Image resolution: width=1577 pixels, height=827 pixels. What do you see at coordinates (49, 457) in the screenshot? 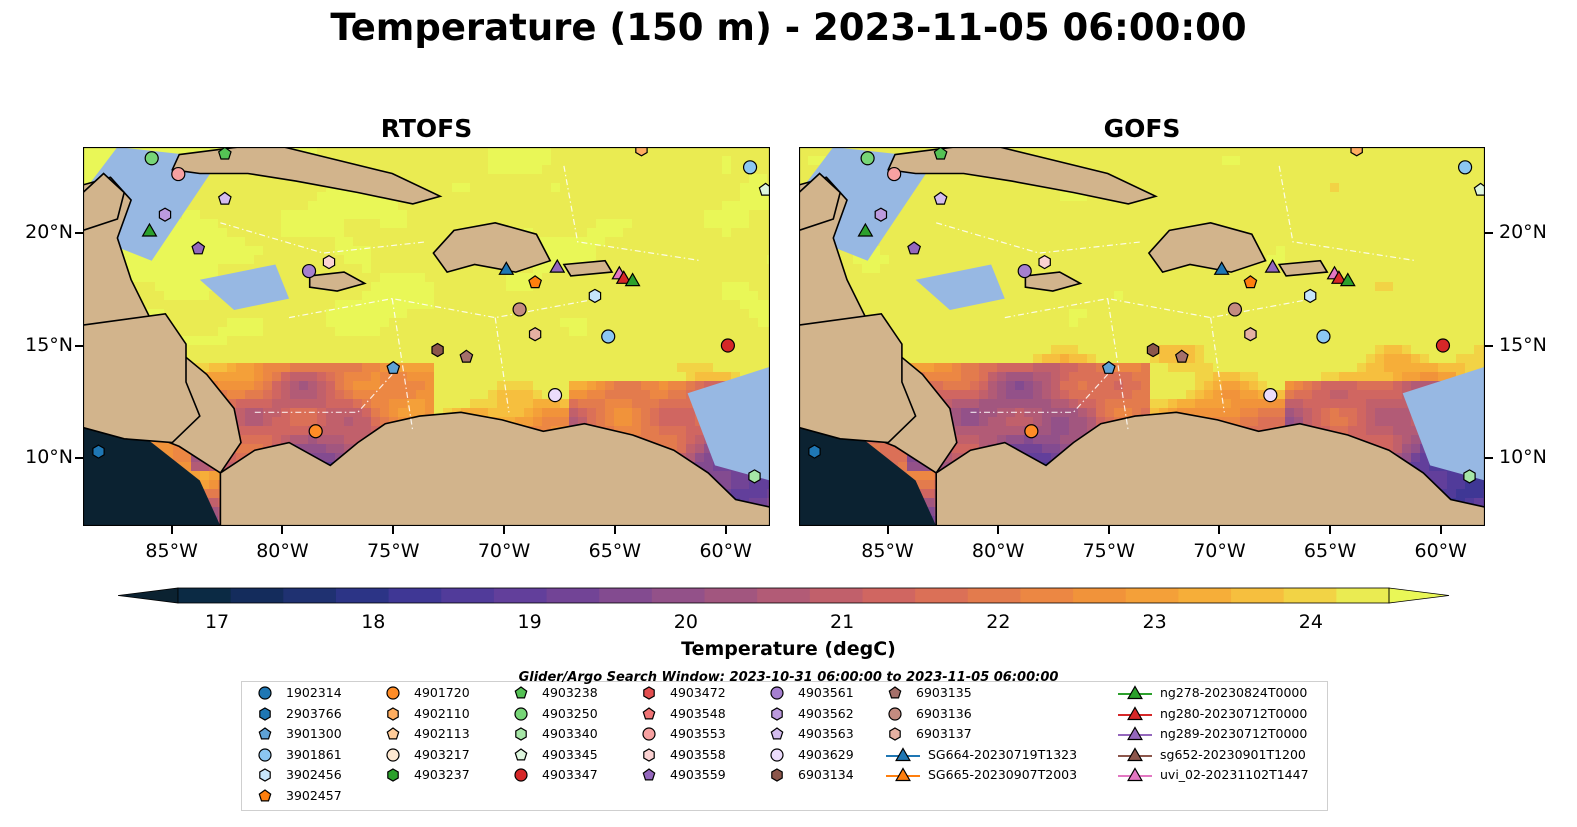
I see `lat-tick-label: 10°N` at bounding box center [49, 457].